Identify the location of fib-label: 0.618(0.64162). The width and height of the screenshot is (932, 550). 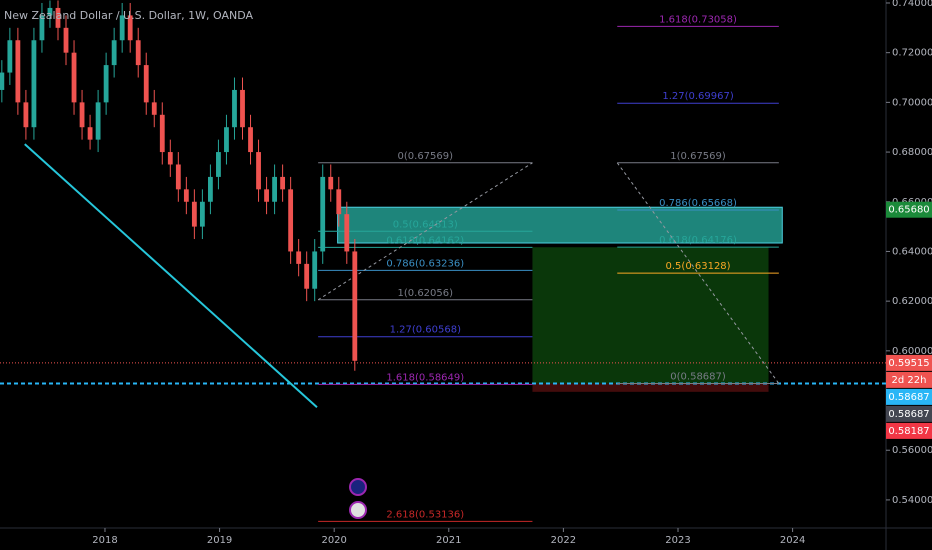
(425, 240).